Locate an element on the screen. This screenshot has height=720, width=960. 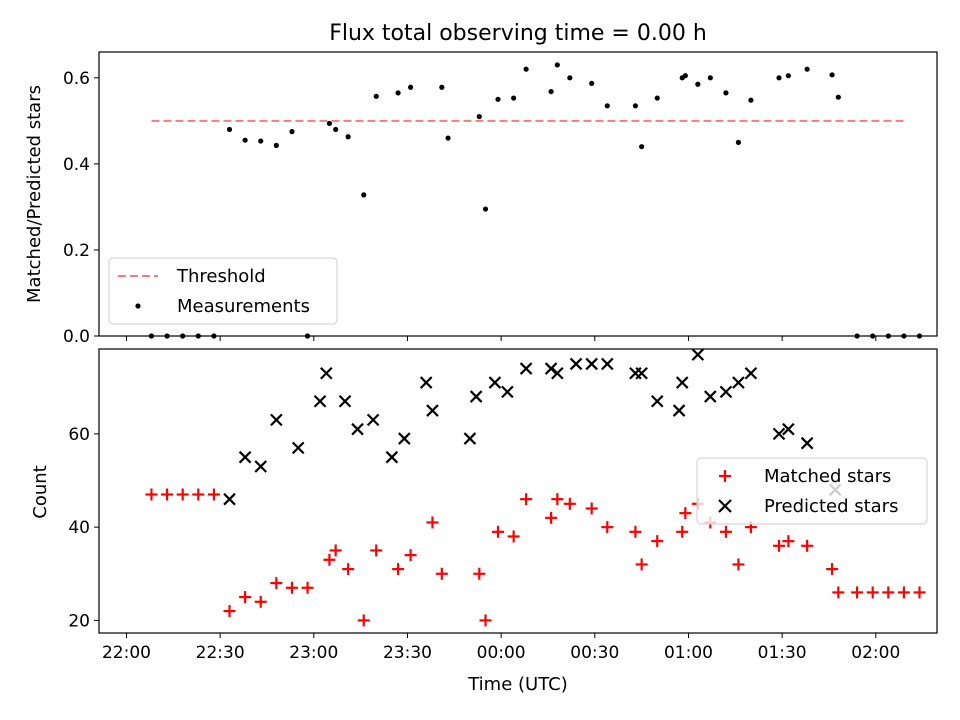
top-y-tick-label: 0.4 is located at coordinates (76, 165).